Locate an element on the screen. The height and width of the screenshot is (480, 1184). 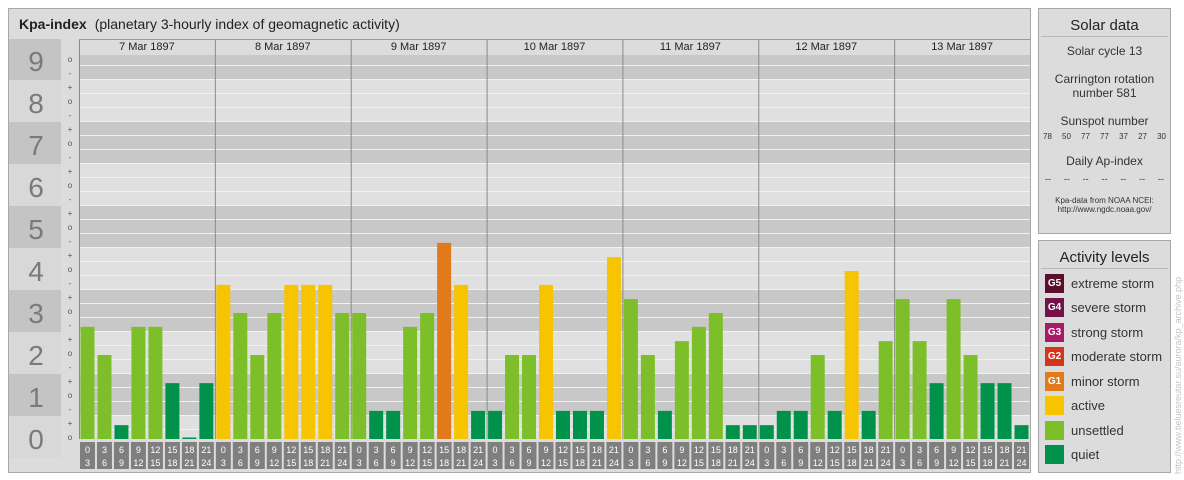
legend-label: extreme storm is located at coordinates (1113, 283).